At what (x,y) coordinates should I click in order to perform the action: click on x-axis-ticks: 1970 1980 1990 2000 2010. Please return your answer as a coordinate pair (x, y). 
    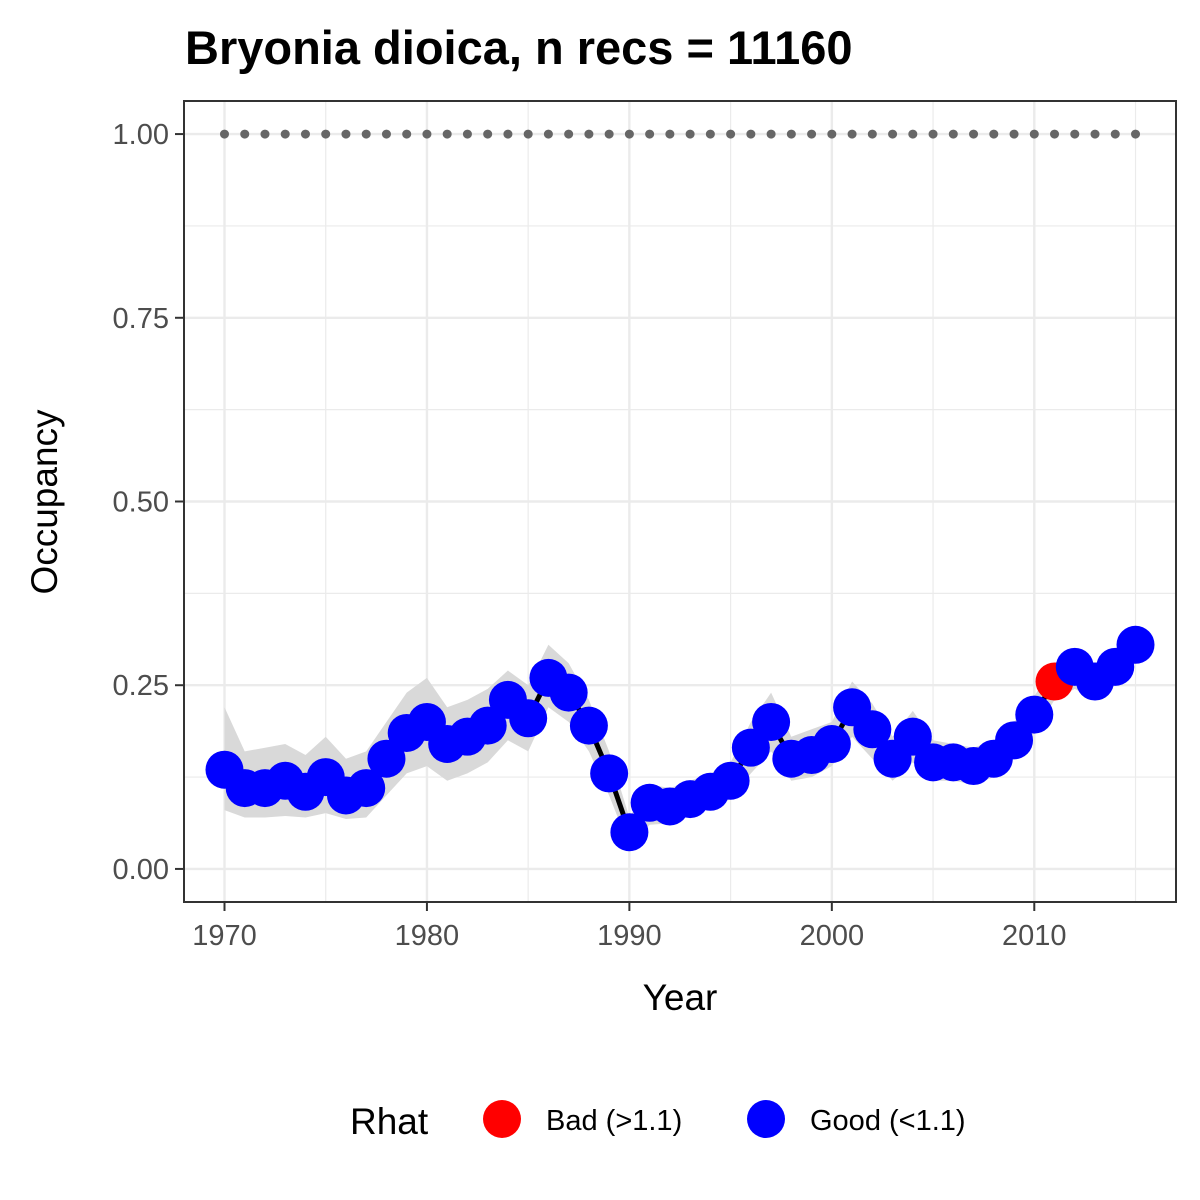
    Looking at the image, I should click on (629, 927).